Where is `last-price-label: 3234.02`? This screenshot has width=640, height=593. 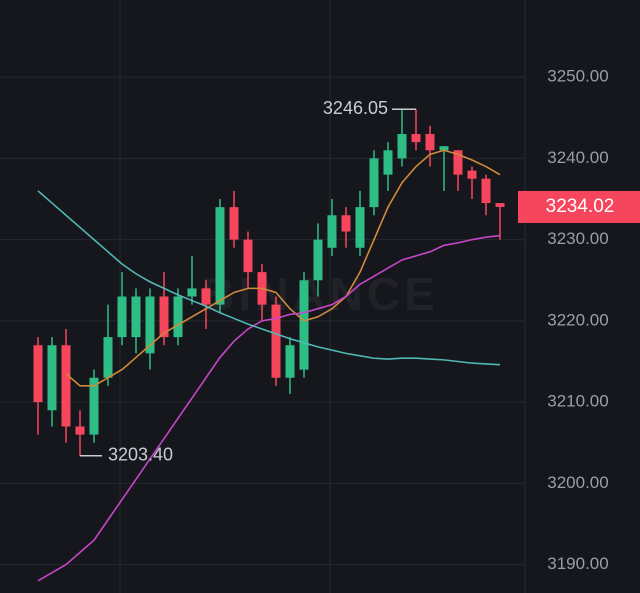
last-price-label: 3234.02 is located at coordinates (580, 206).